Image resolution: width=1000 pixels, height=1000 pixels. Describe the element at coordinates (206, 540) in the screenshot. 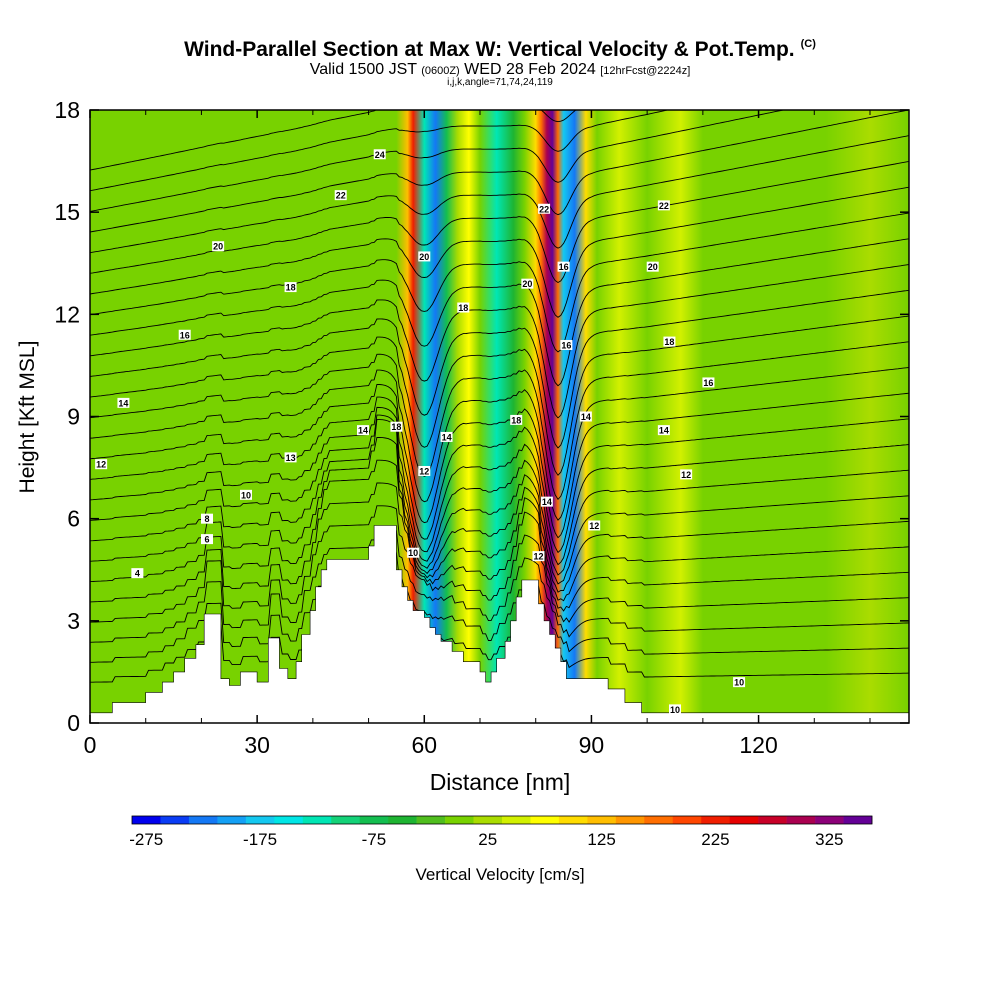

I see `svg-text: 6` at that location.